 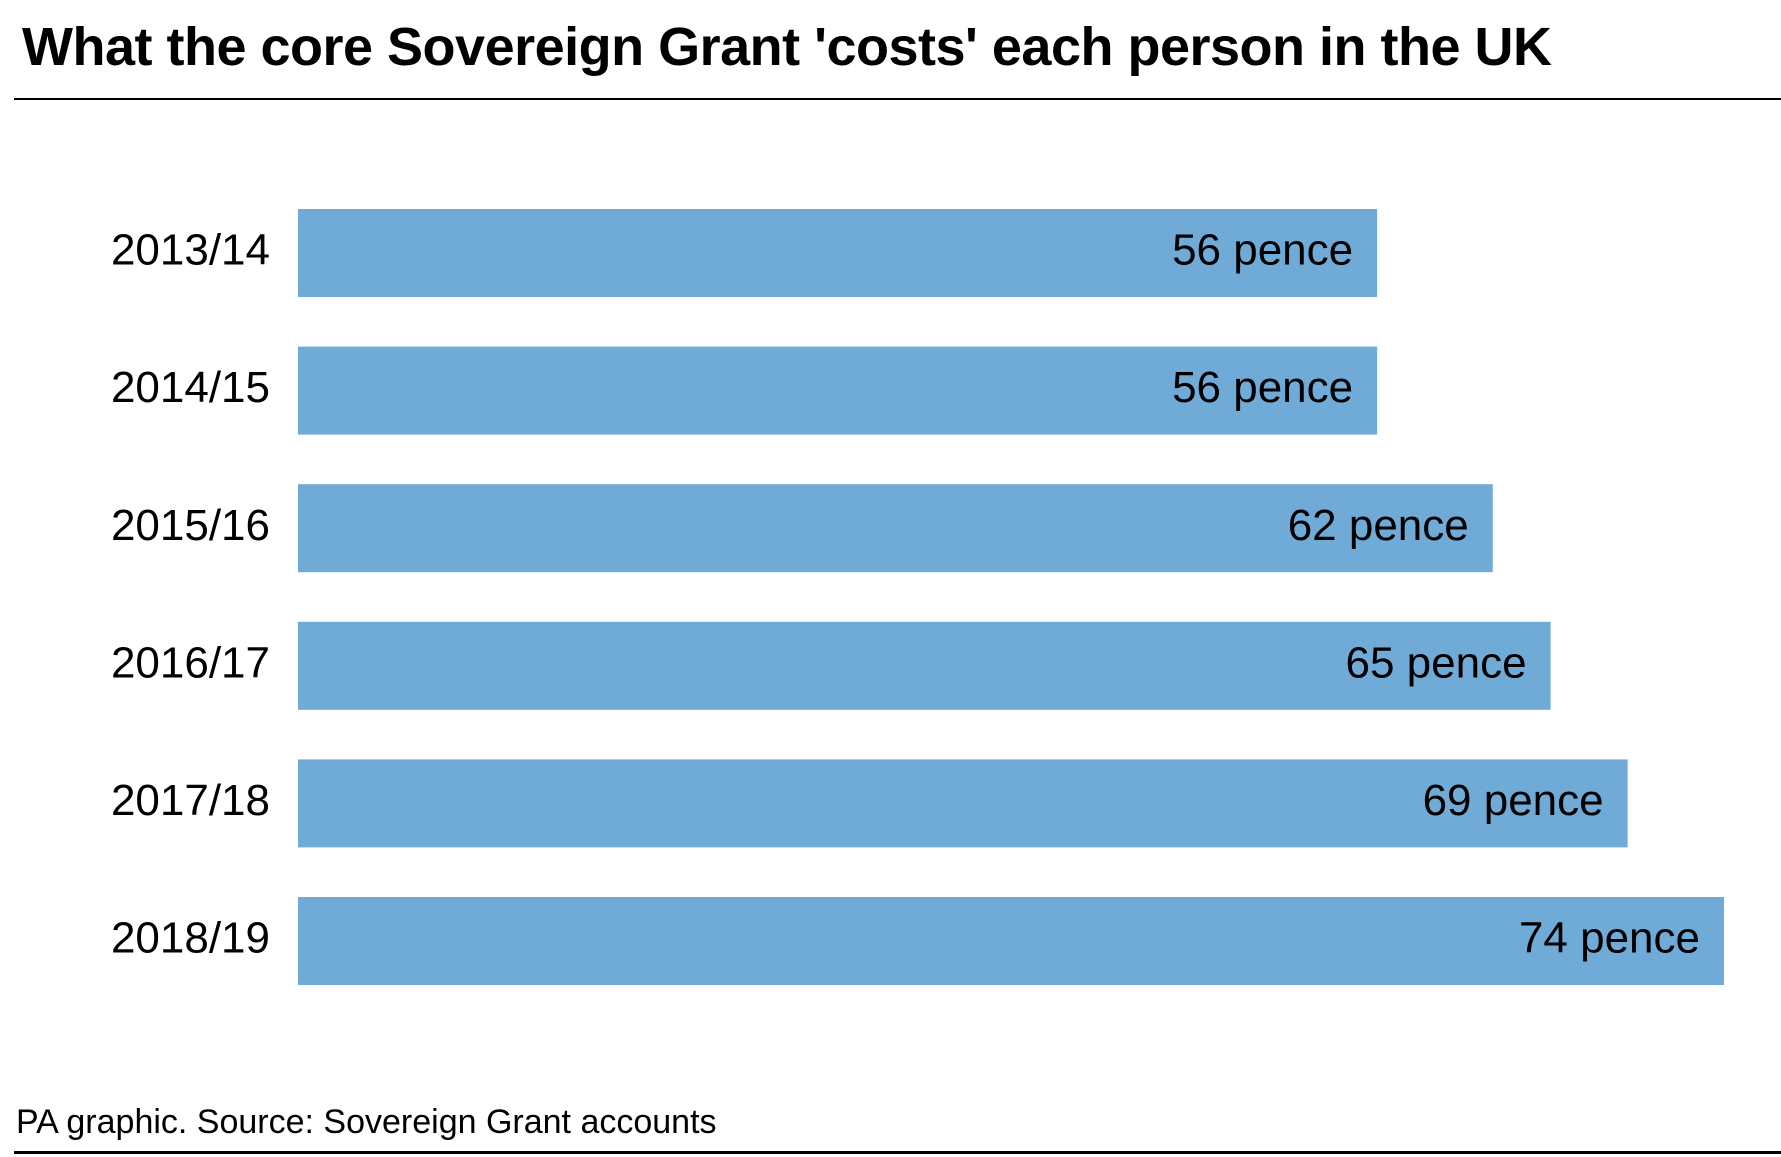 I want to click on value-label: 62 pence, so click(x=1378, y=525).